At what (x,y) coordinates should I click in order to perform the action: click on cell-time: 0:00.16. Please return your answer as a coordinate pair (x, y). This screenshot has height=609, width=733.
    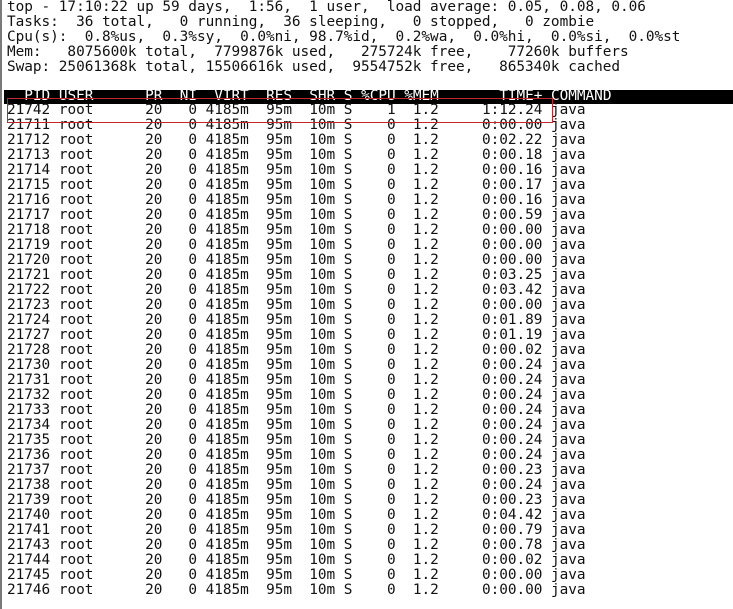
    Looking at the image, I should click on (499, 170).